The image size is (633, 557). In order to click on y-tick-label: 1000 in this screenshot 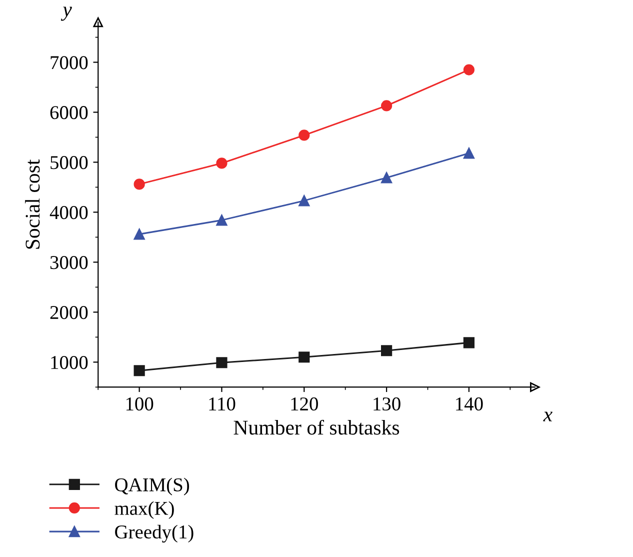, I will do `click(69, 363)`.